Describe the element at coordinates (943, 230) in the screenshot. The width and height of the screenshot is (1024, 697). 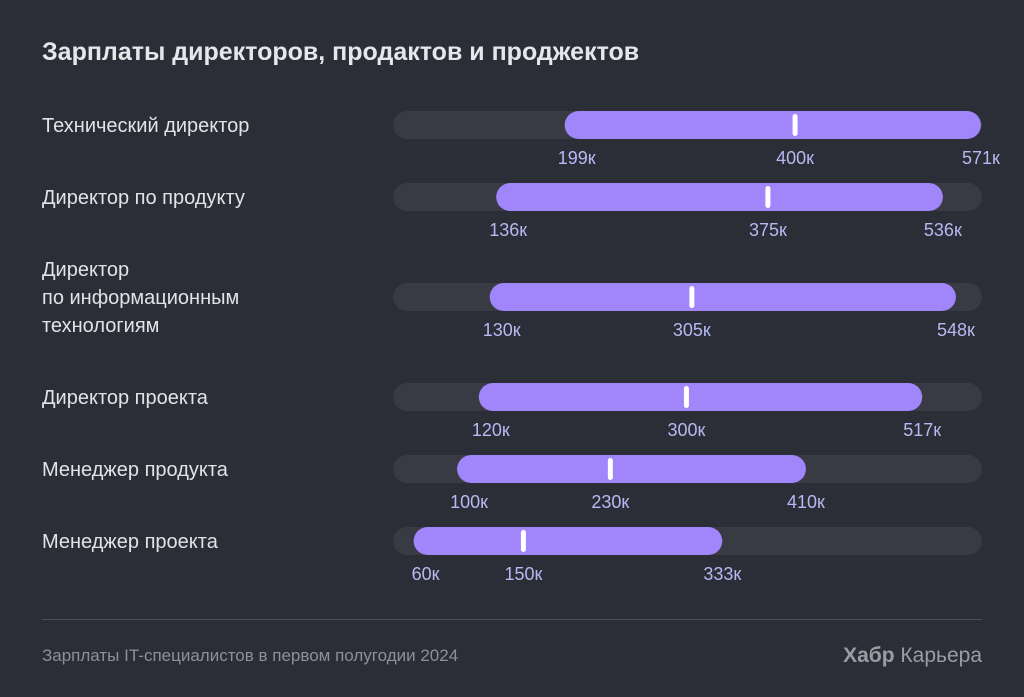
I see `value-label-max: 536к` at that location.